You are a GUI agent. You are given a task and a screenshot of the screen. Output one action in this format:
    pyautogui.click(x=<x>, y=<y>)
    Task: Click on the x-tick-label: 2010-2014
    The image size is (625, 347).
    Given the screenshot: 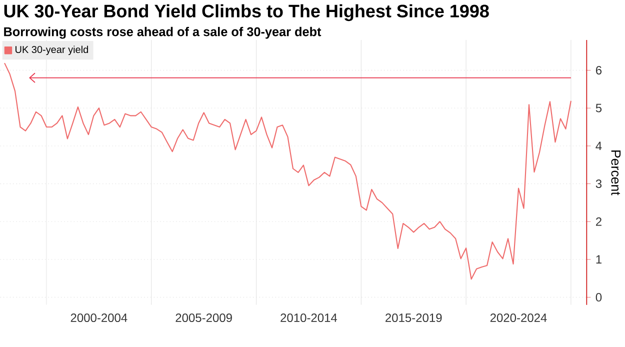 What is the action you would take?
    pyautogui.click(x=309, y=318)
    